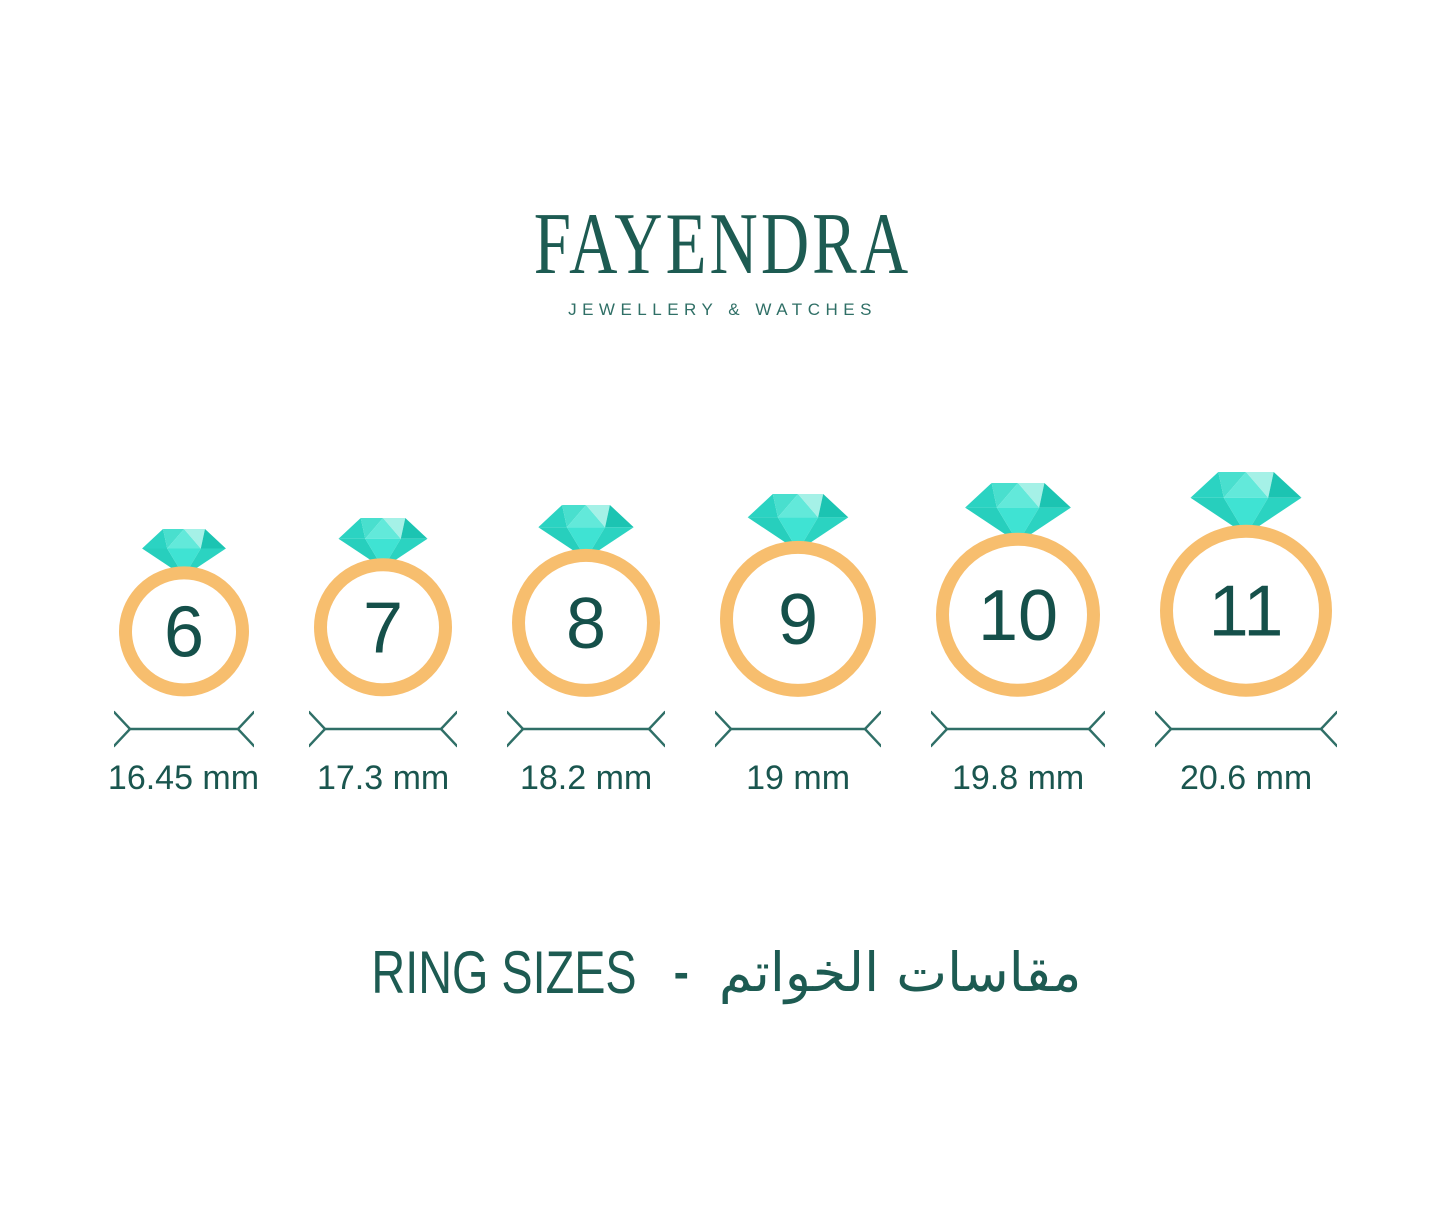  I want to click on ring-size-number: 10, so click(1018, 615).